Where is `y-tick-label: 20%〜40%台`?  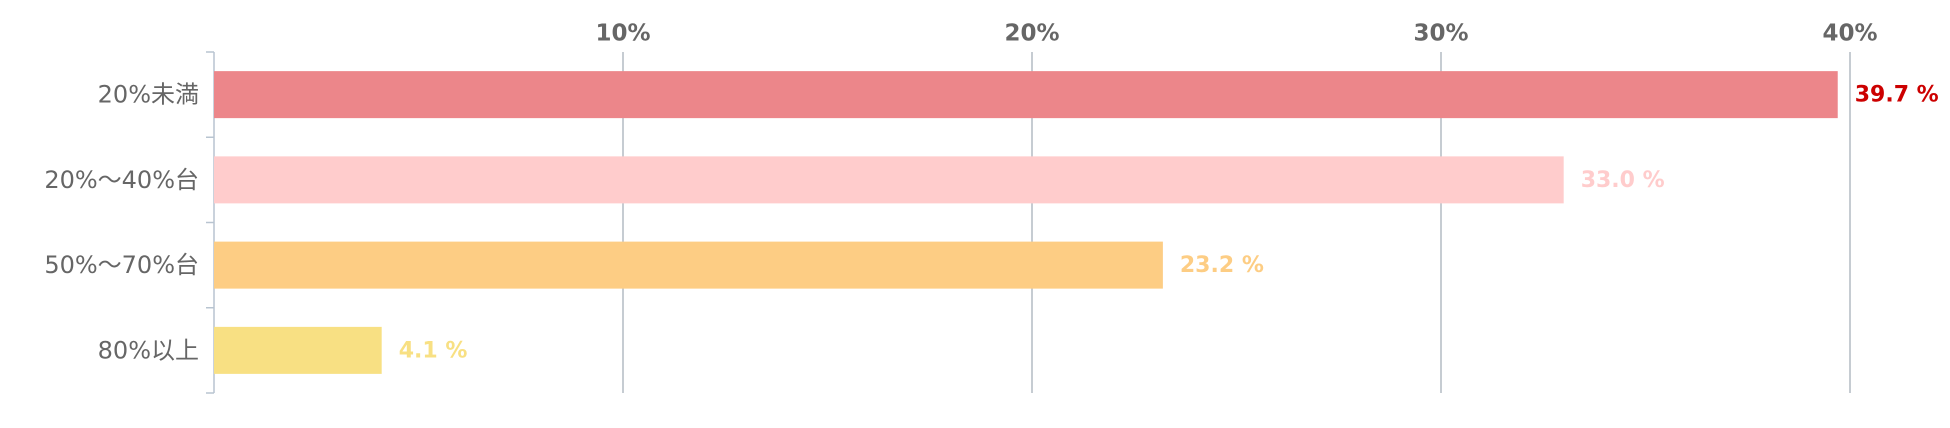
y-tick-label: 20%〜40%台 is located at coordinates (121, 180).